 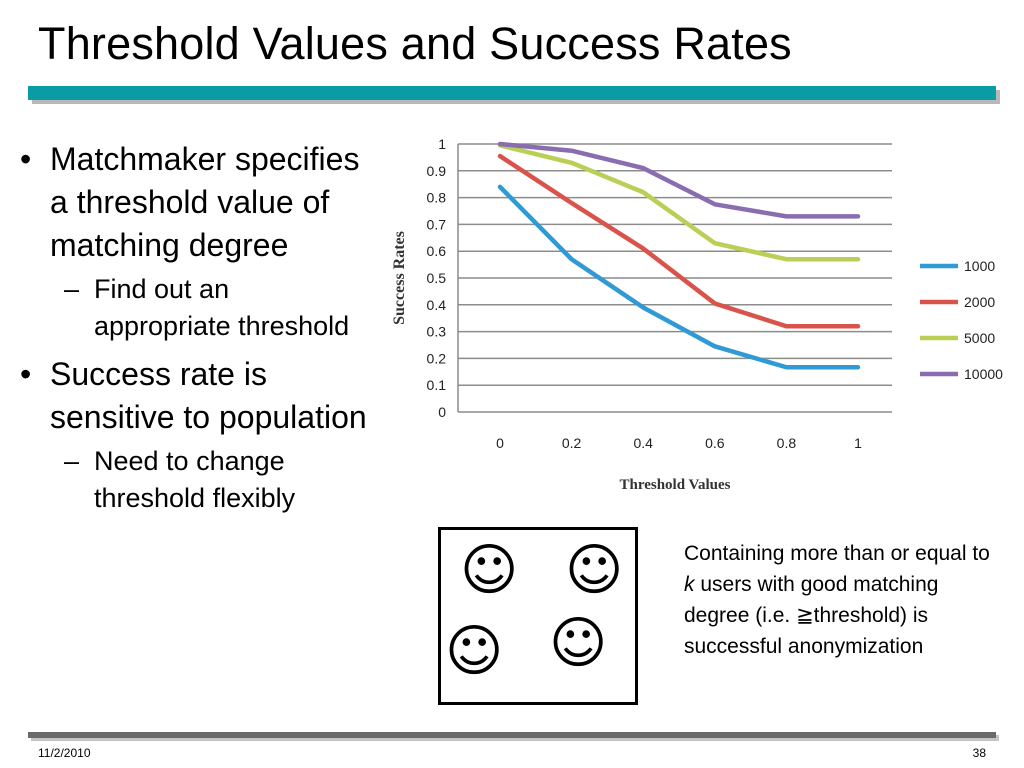 I want to click on x-tick-label: 0.2, so click(x=572, y=443).